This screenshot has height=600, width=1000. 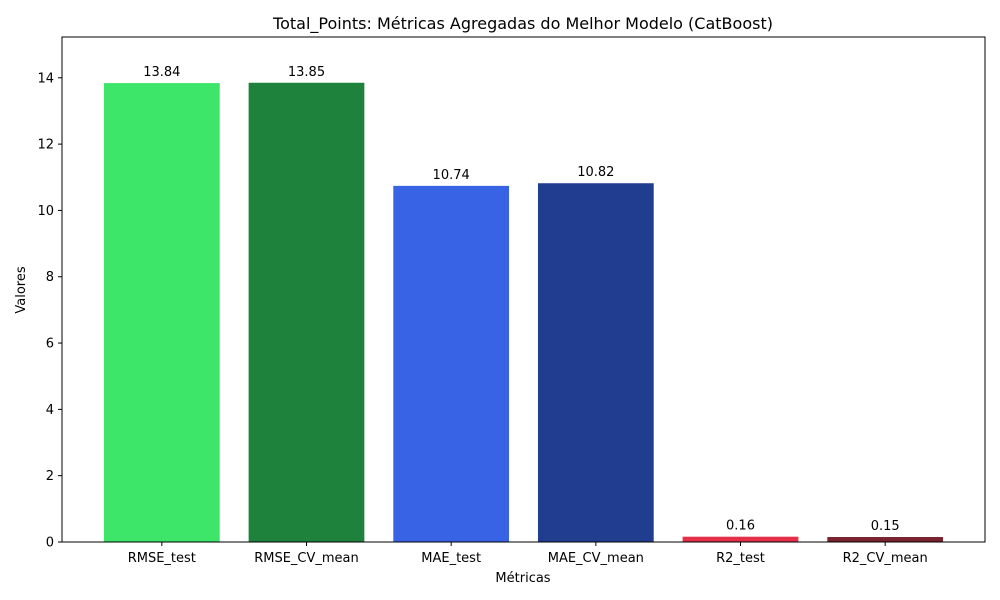 I want to click on bar-r2-test, so click(x=741, y=539).